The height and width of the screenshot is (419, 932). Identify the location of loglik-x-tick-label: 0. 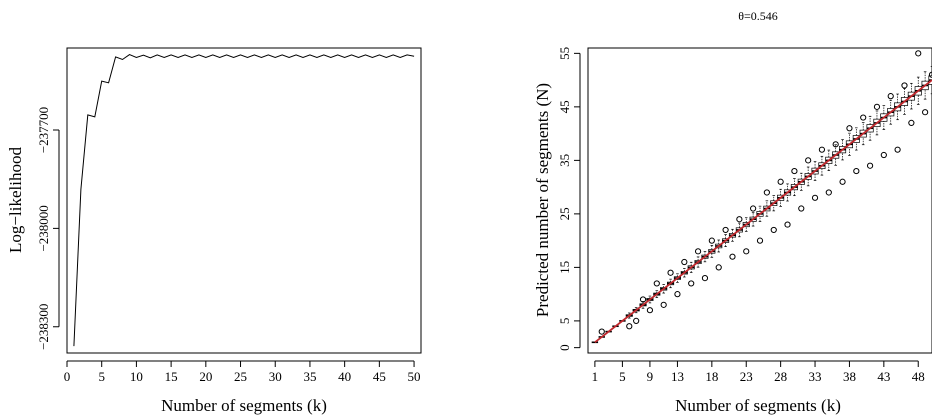
(67, 376).